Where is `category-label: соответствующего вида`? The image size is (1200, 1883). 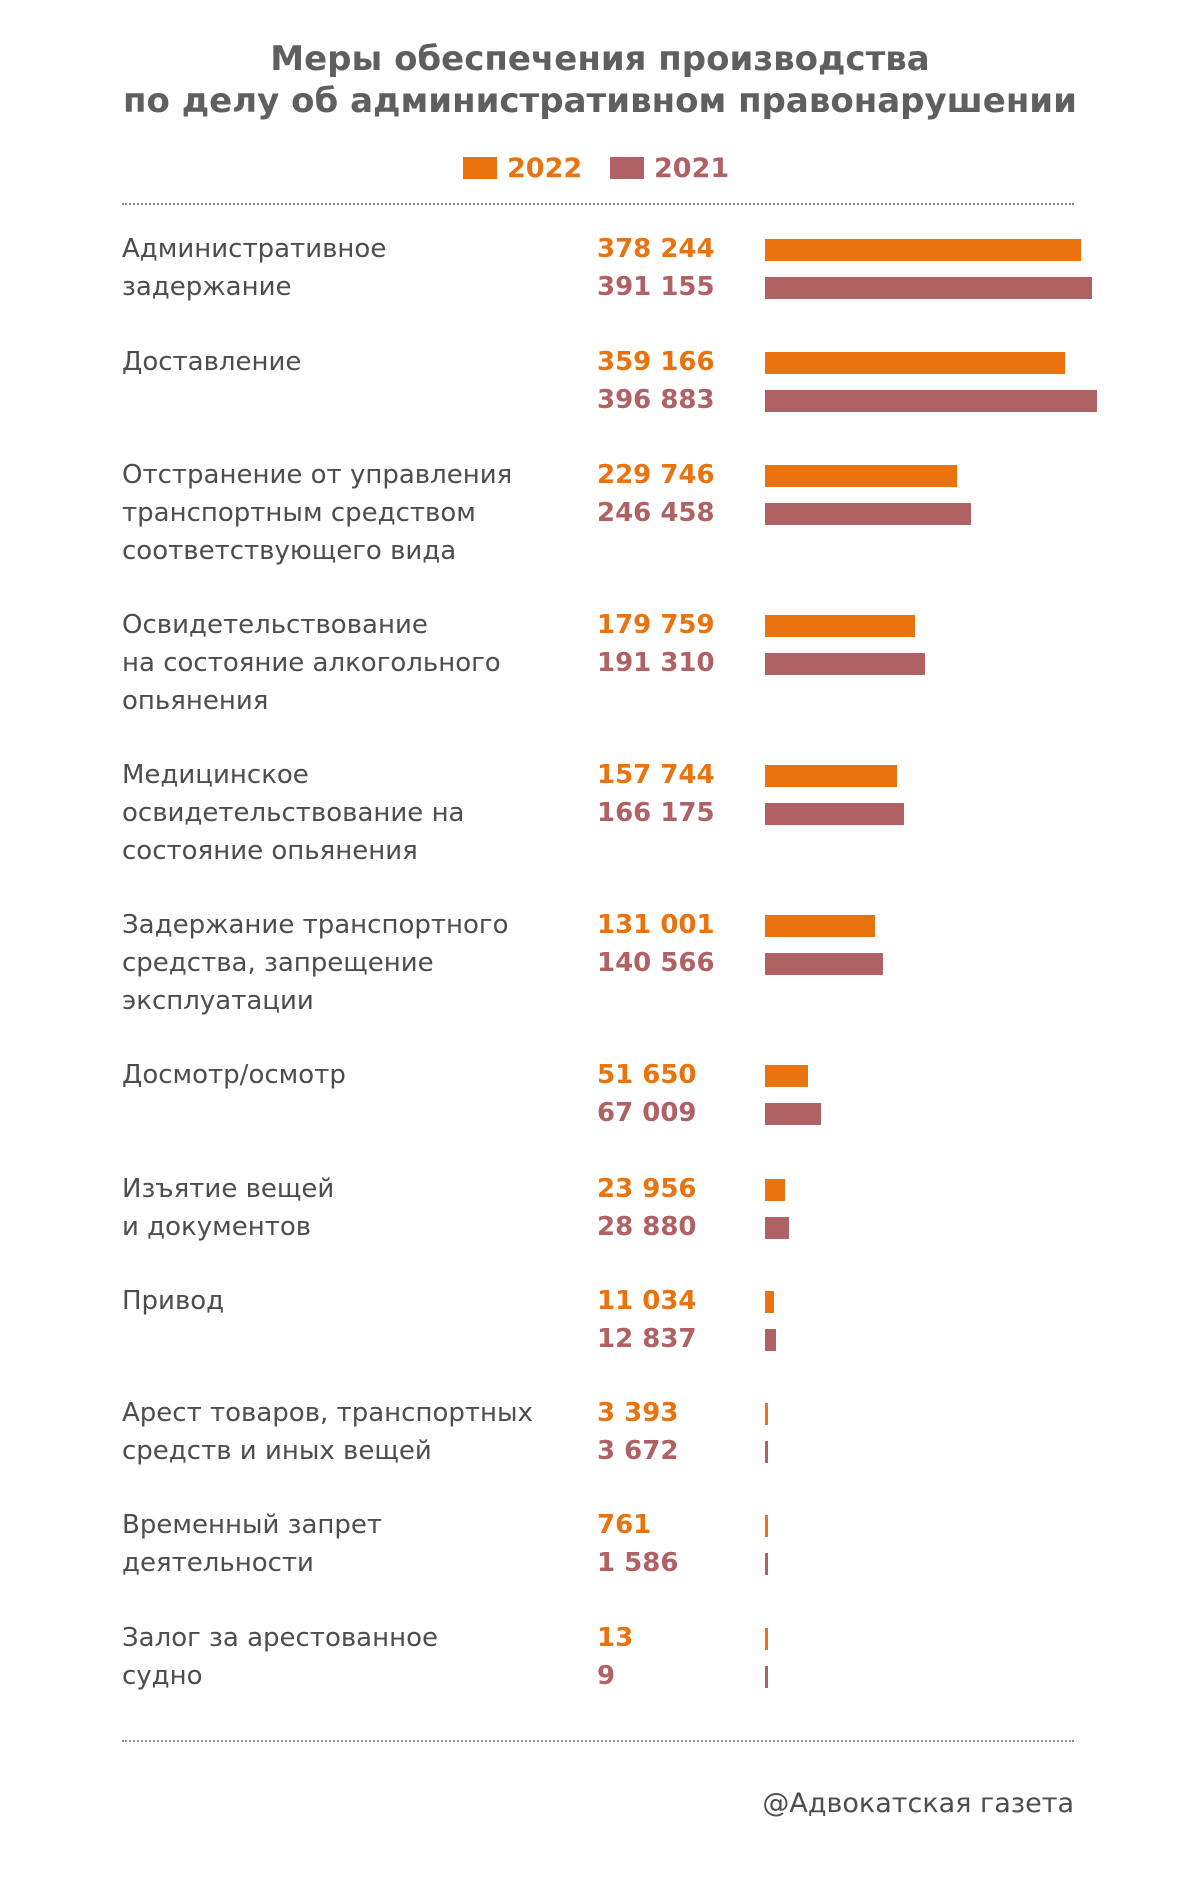
category-label: соответствующего вида is located at coordinates (289, 551).